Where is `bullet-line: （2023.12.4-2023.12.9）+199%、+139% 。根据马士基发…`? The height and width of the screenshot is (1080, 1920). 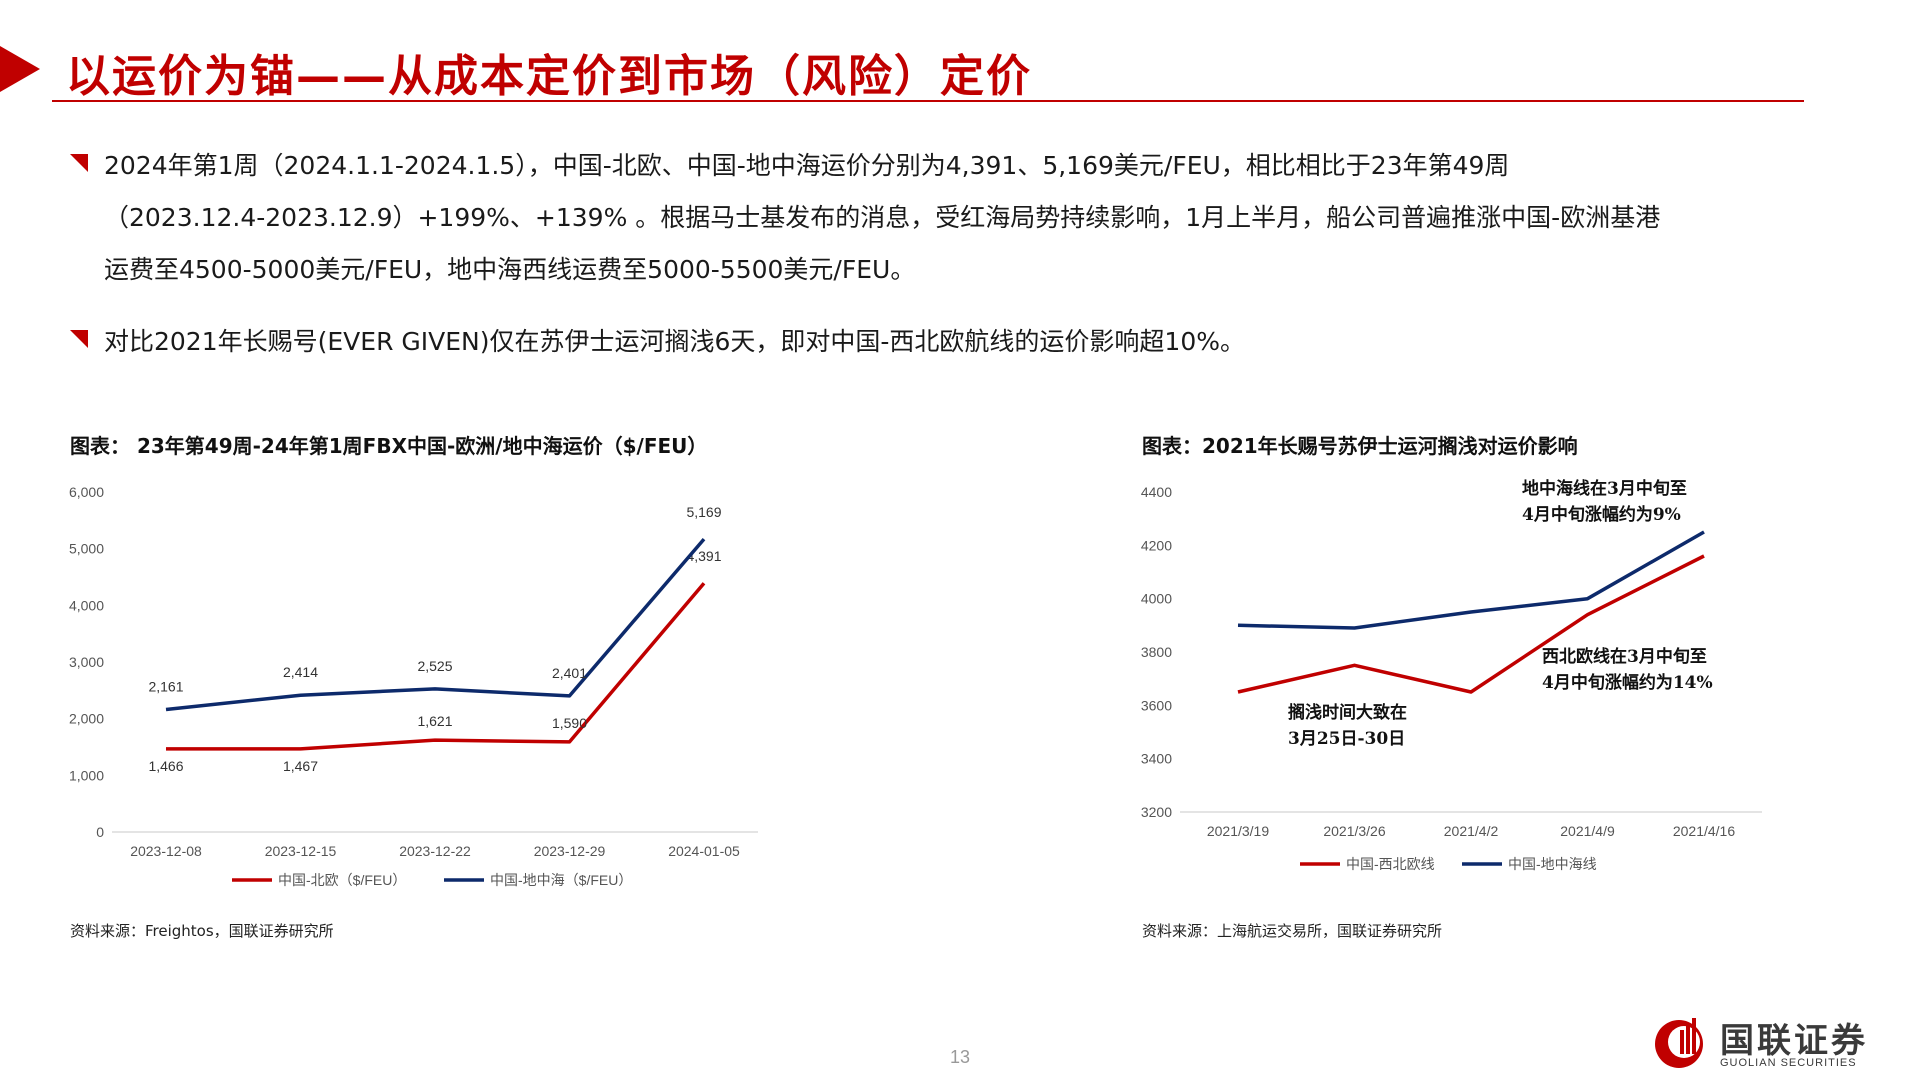
bullet-line: （2023.12.4-2023.12.9）+199%、+139% 。根据马士基发… is located at coordinates (882, 217).